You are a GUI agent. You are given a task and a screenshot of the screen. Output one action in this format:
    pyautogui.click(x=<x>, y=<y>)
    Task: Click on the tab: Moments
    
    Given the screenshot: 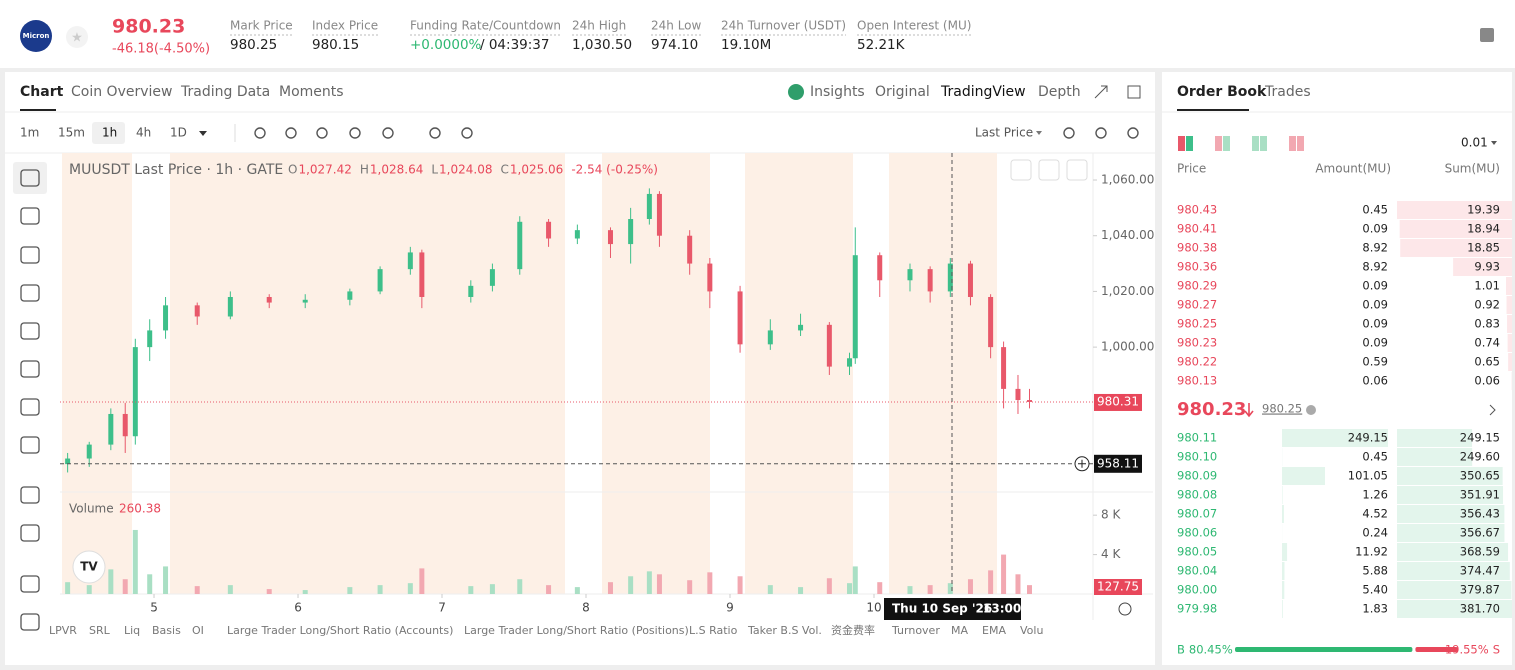 What is the action you would take?
    pyautogui.click(x=311, y=92)
    